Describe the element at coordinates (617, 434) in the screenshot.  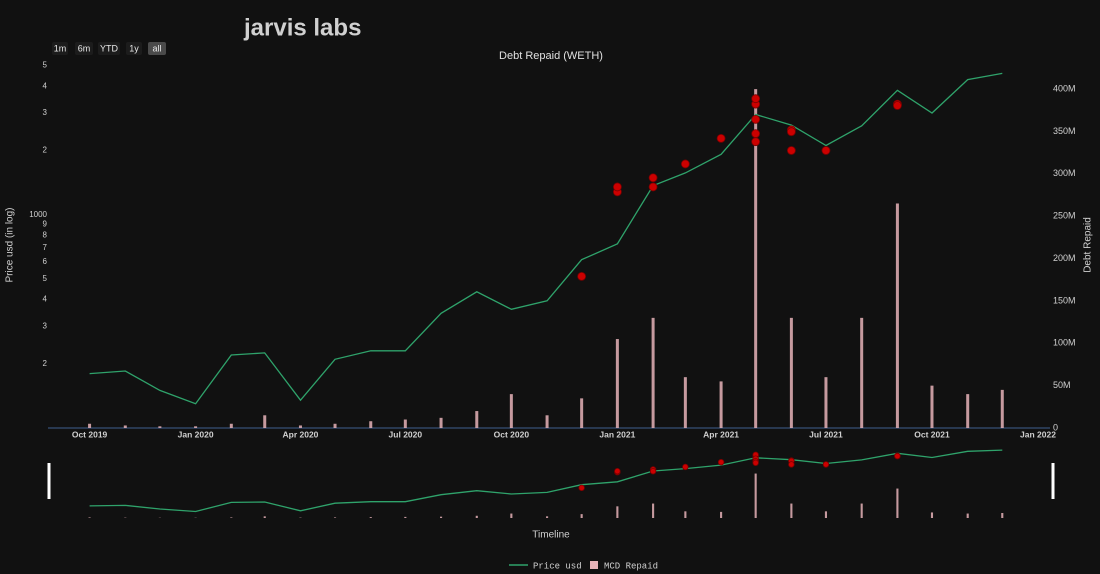
I see `x-tick-label: Jan 2021` at that location.